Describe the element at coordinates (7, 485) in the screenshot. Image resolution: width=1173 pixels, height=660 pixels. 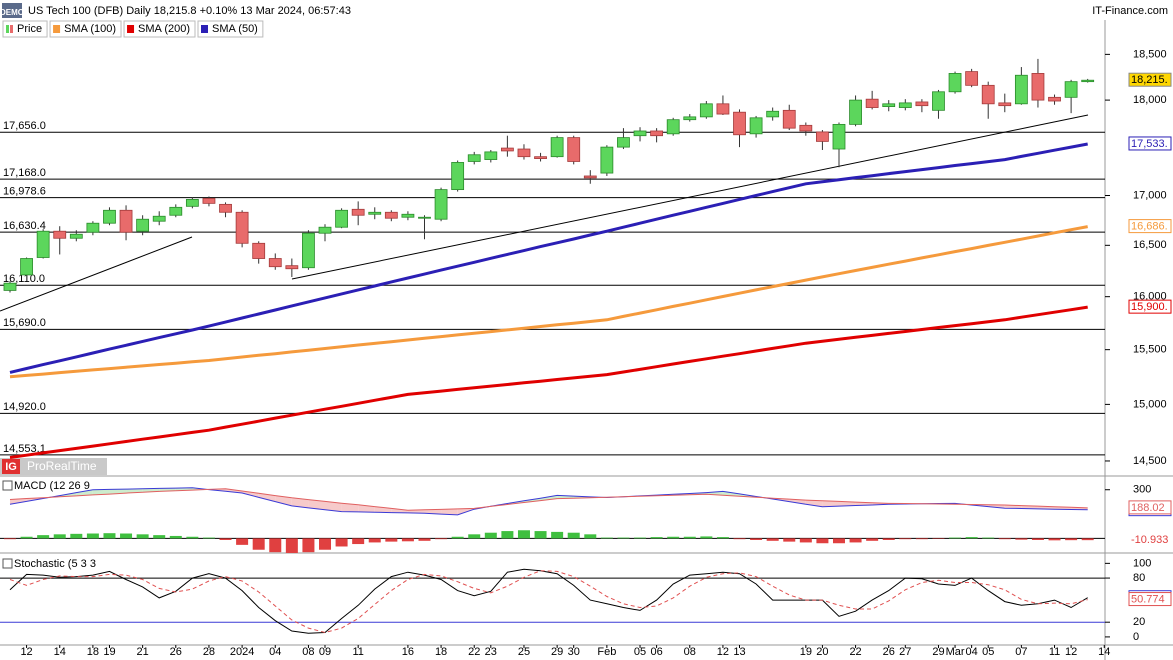
I see `panel-icon` at that location.